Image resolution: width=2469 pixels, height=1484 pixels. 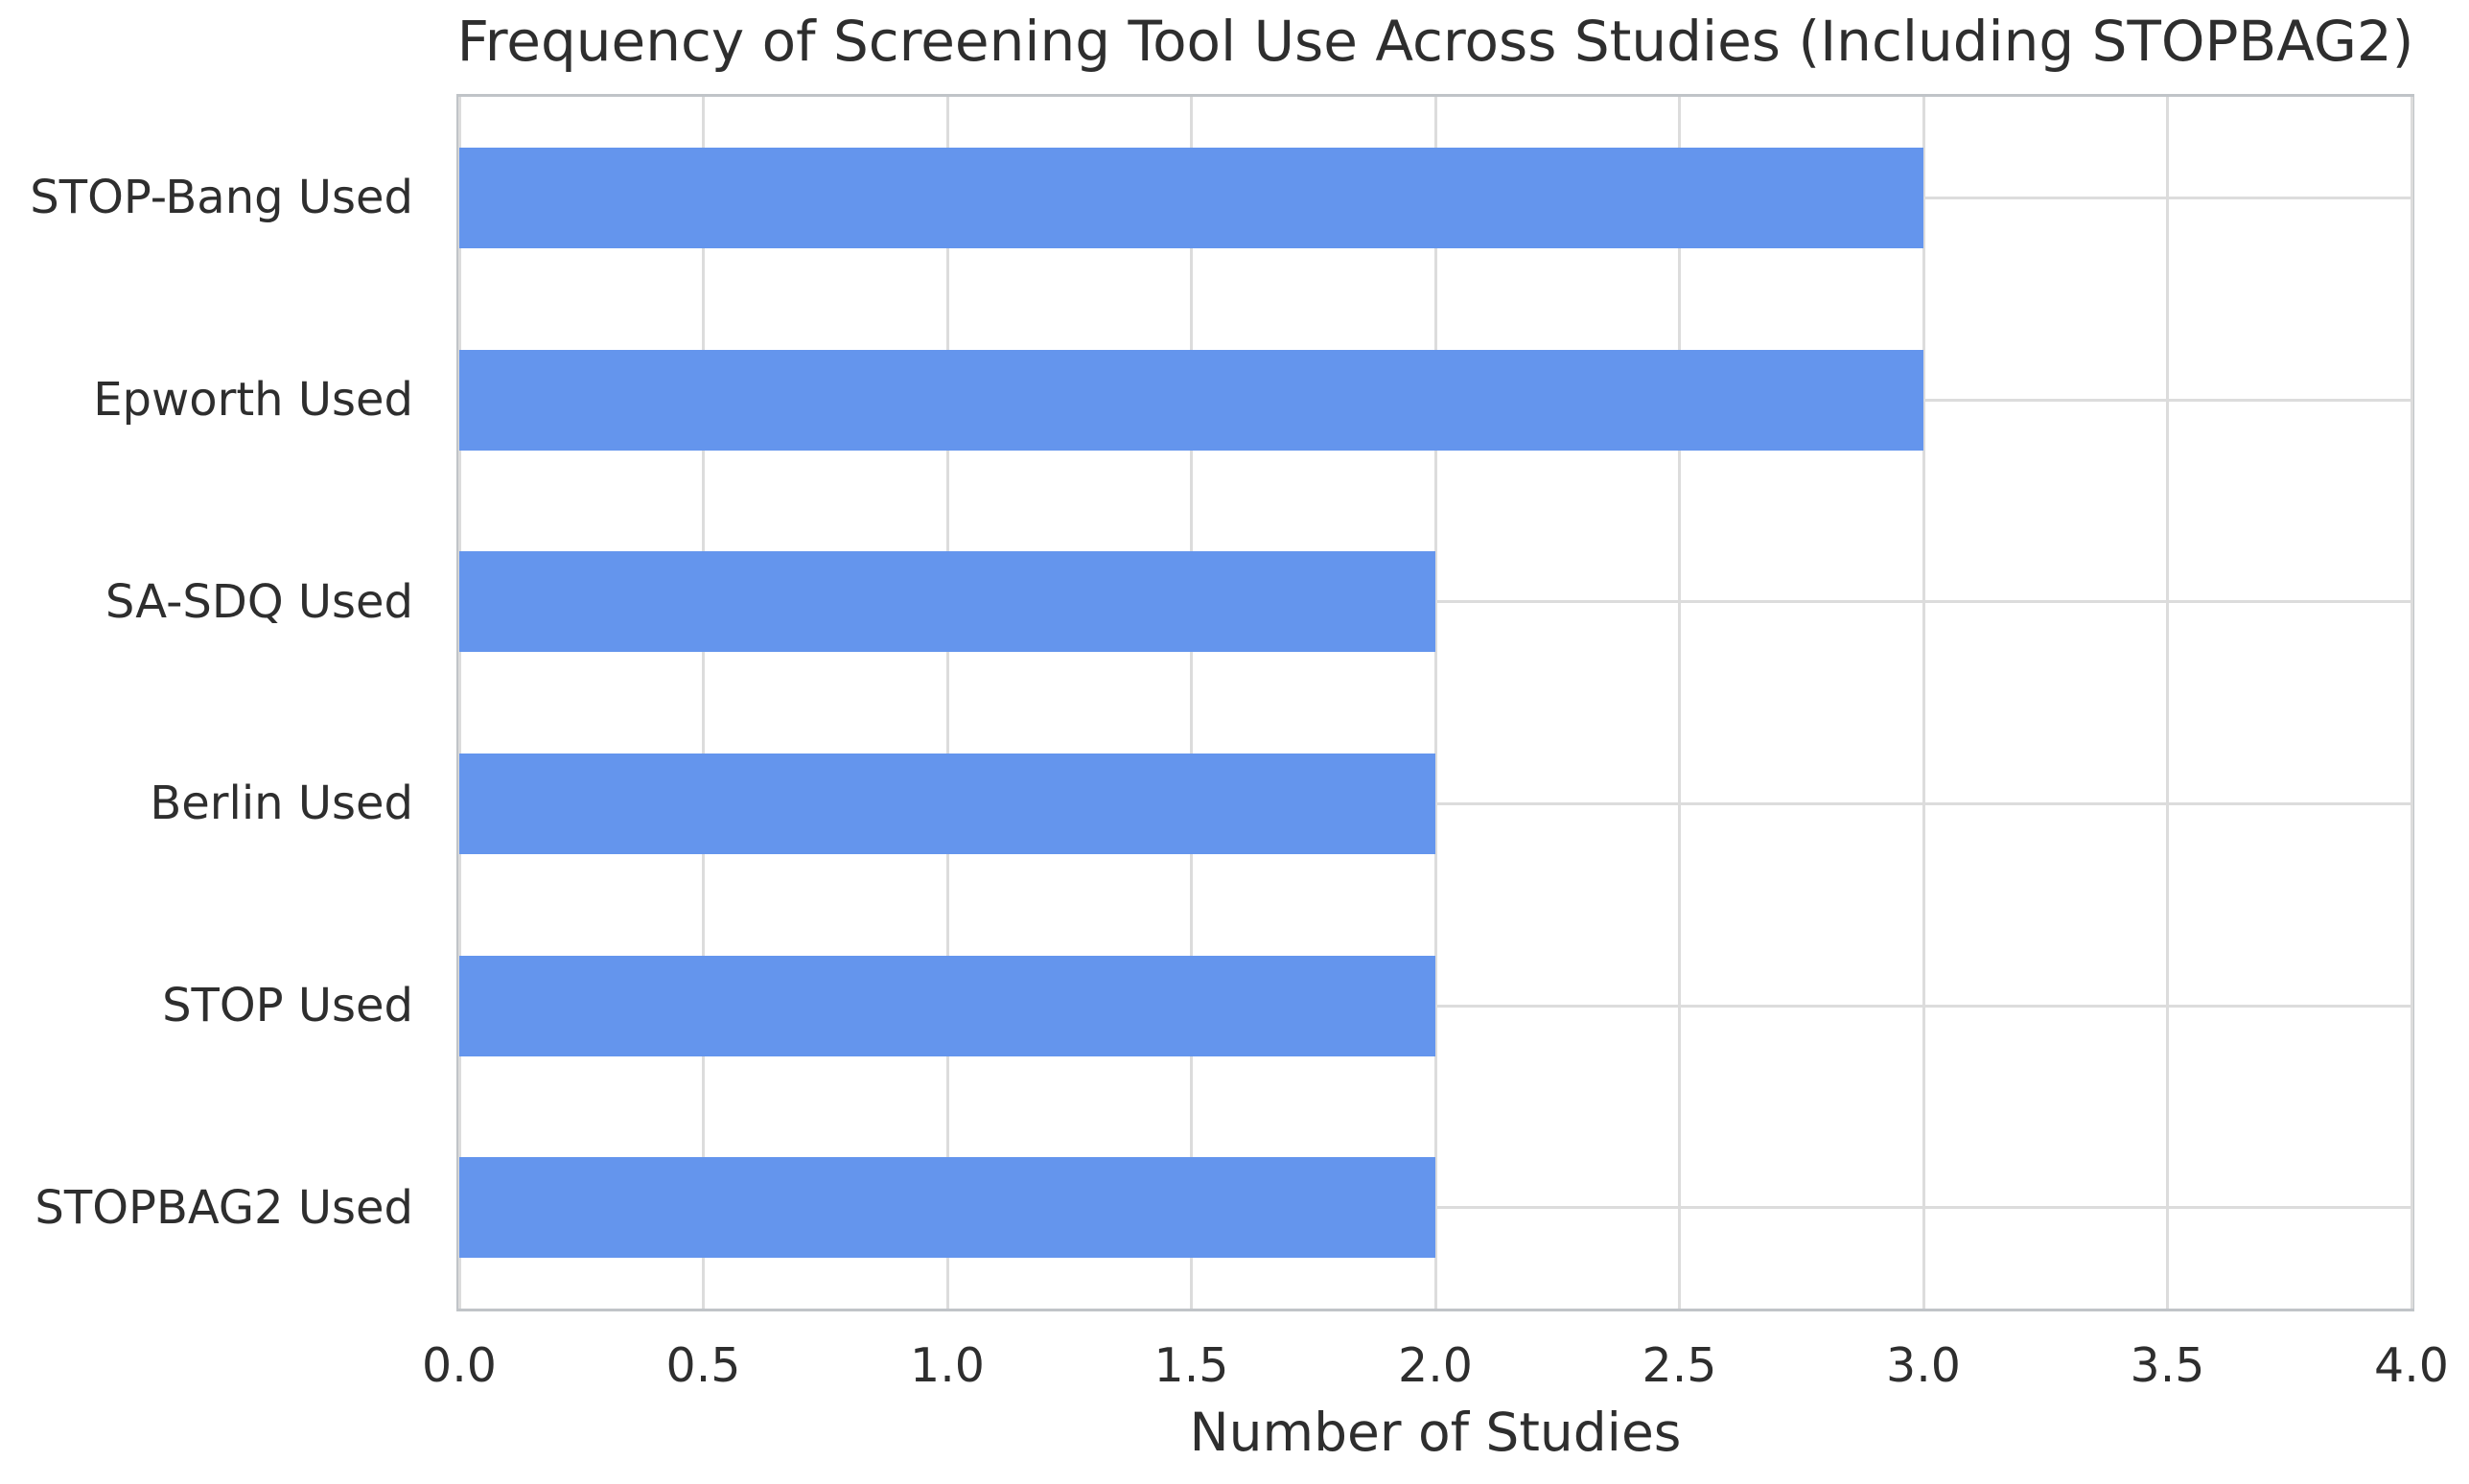 I want to click on ytick-label-epworth-used: Epworth Used, so click(x=253, y=400).